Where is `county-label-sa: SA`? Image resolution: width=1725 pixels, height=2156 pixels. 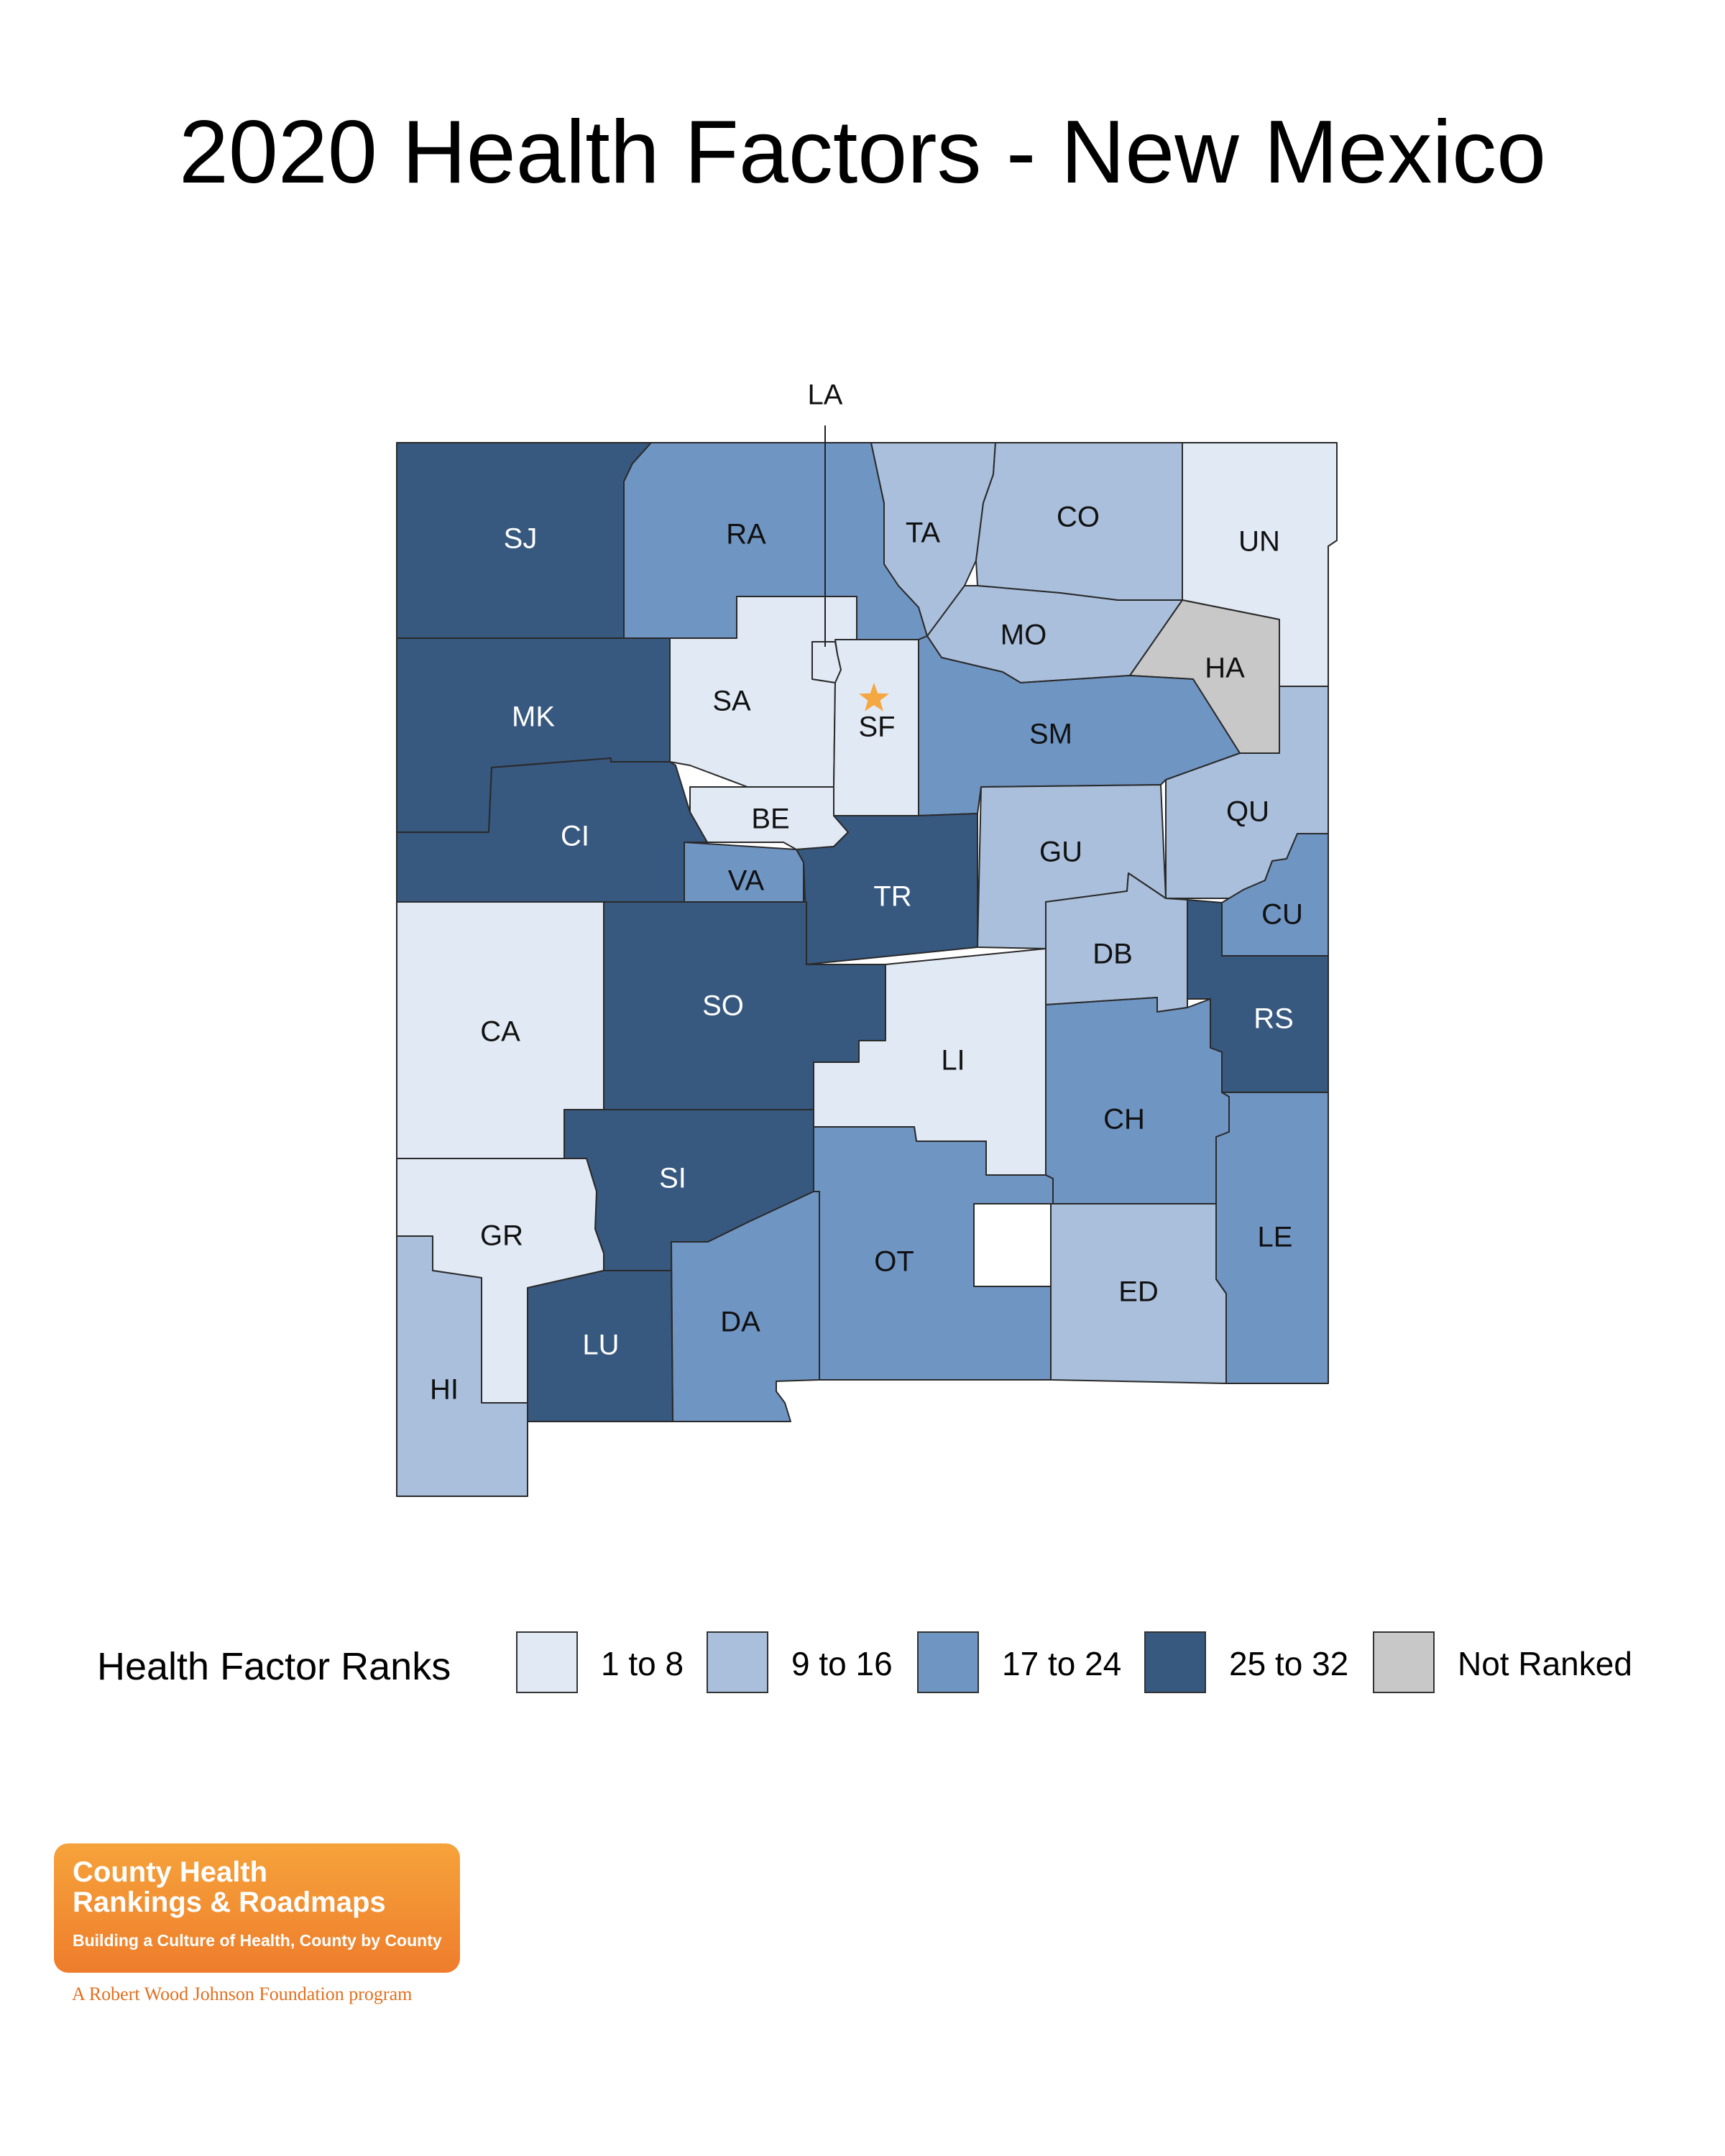
county-label-sa: SA is located at coordinates (731, 701).